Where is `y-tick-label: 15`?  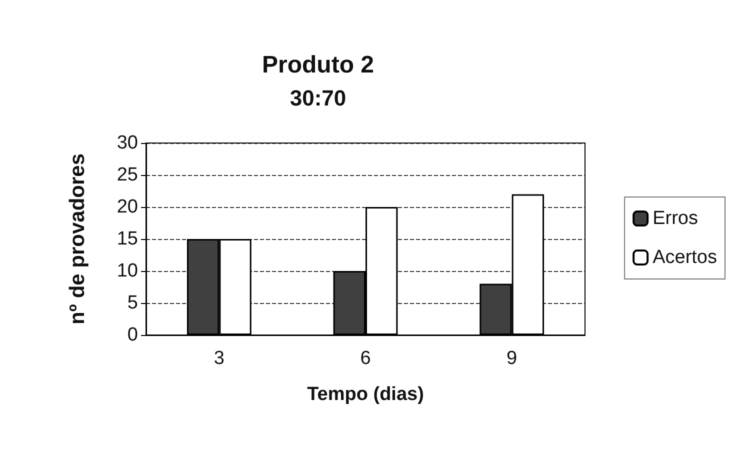
y-tick-label: 15 is located at coordinates (127, 239).